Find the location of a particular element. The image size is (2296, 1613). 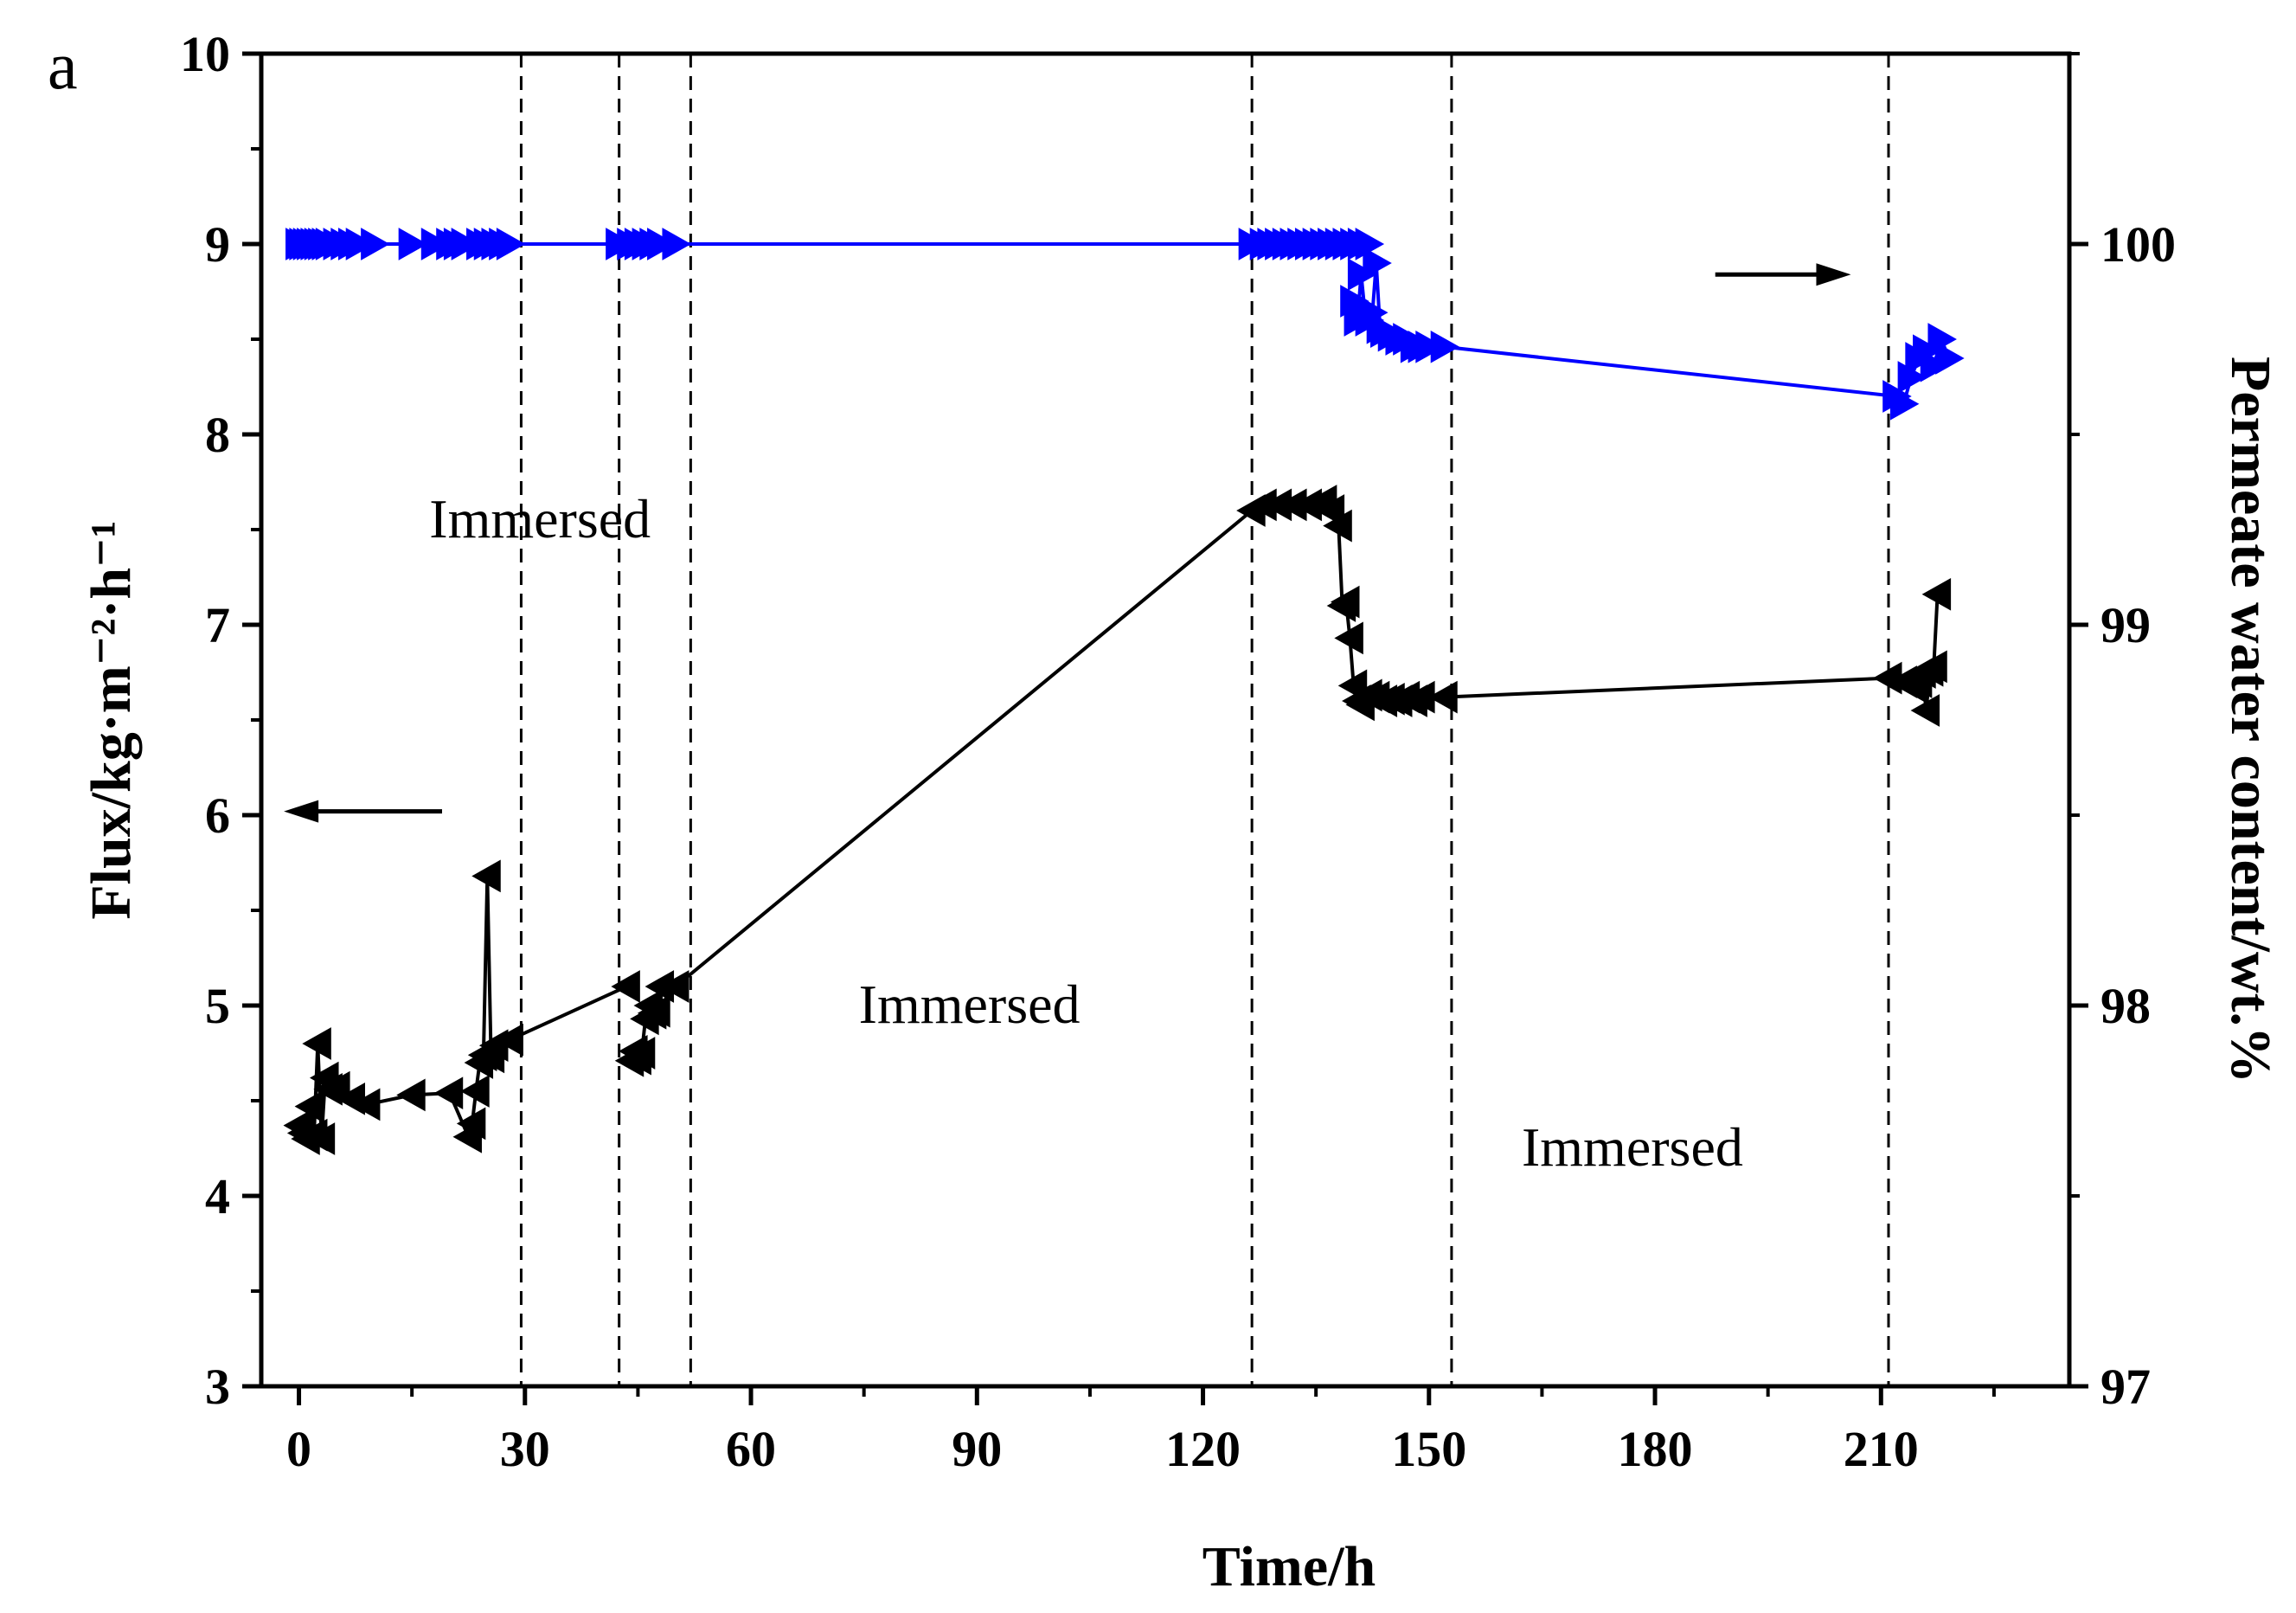

y-right-tick-label: 99 is located at coordinates (2125, 625).